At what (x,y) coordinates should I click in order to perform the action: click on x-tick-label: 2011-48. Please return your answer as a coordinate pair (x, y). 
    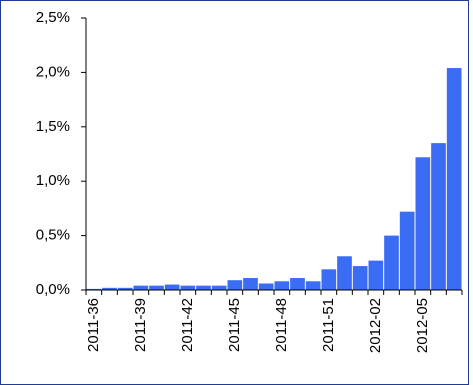
    Looking at the image, I should click on (281, 325).